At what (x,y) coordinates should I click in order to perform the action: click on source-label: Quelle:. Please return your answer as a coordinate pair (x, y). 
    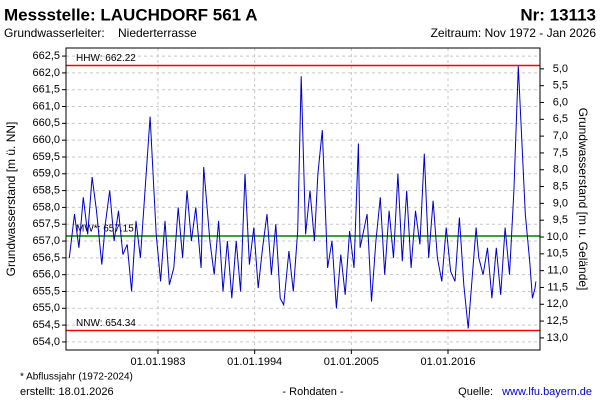
    Looking at the image, I should click on (475, 392).